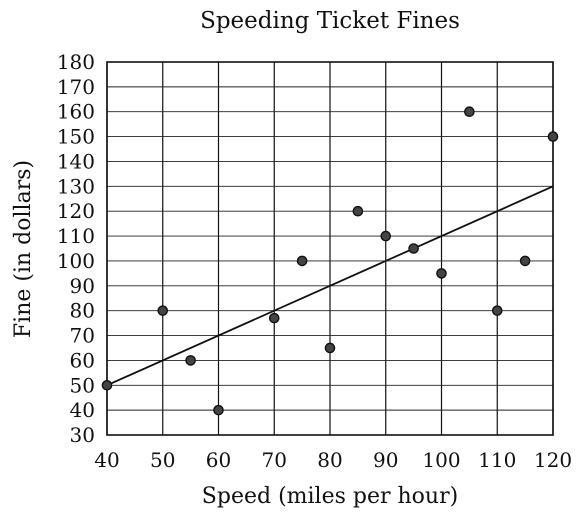  I want to click on chart-title: Speeding Ticket Fines, so click(330, 21).